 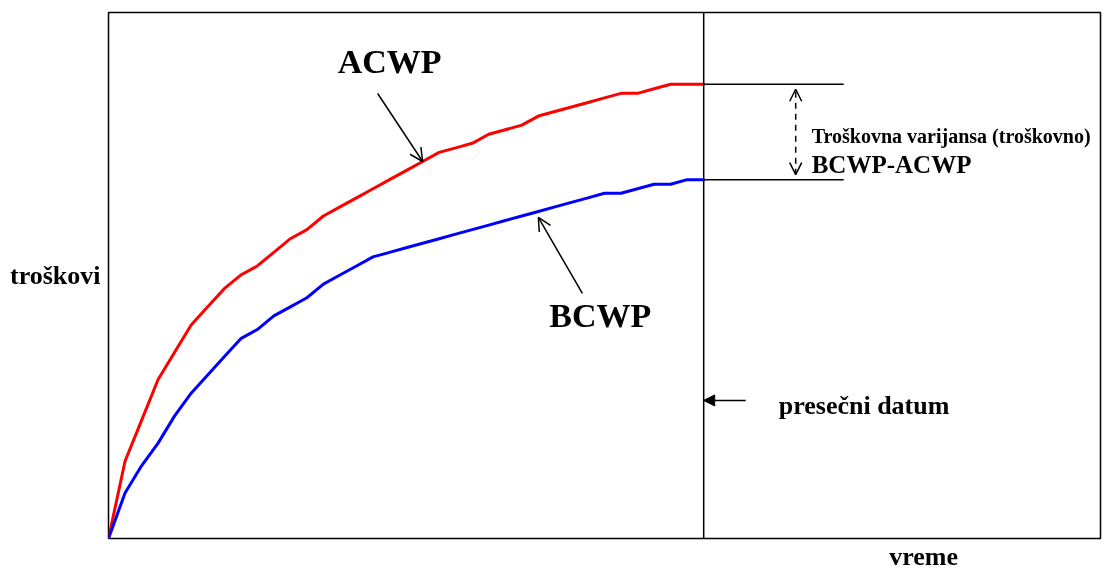 What do you see at coordinates (55, 275) in the screenshot?
I see `y-axis-title: troškovi` at bounding box center [55, 275].